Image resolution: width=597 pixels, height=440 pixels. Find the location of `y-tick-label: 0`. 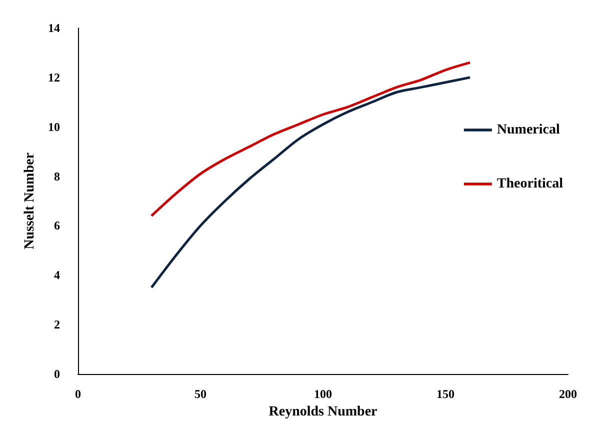

y-tick-label: 0 is located at coordinates (57, 374).